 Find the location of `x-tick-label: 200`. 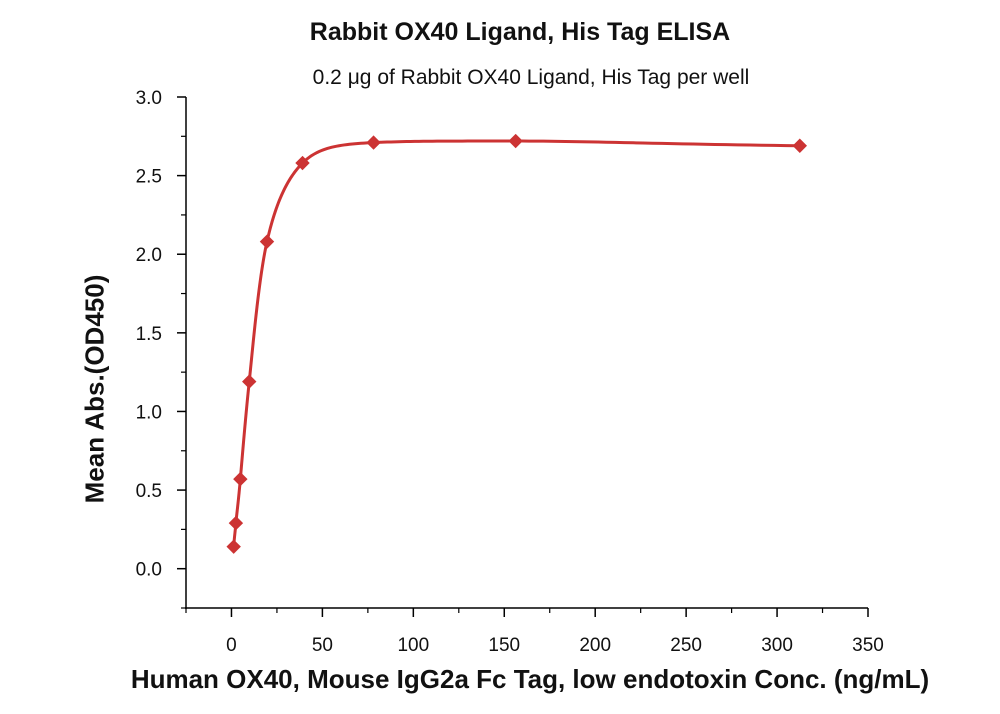

x-tick-label: 200 is located at coordinates (595, 645).